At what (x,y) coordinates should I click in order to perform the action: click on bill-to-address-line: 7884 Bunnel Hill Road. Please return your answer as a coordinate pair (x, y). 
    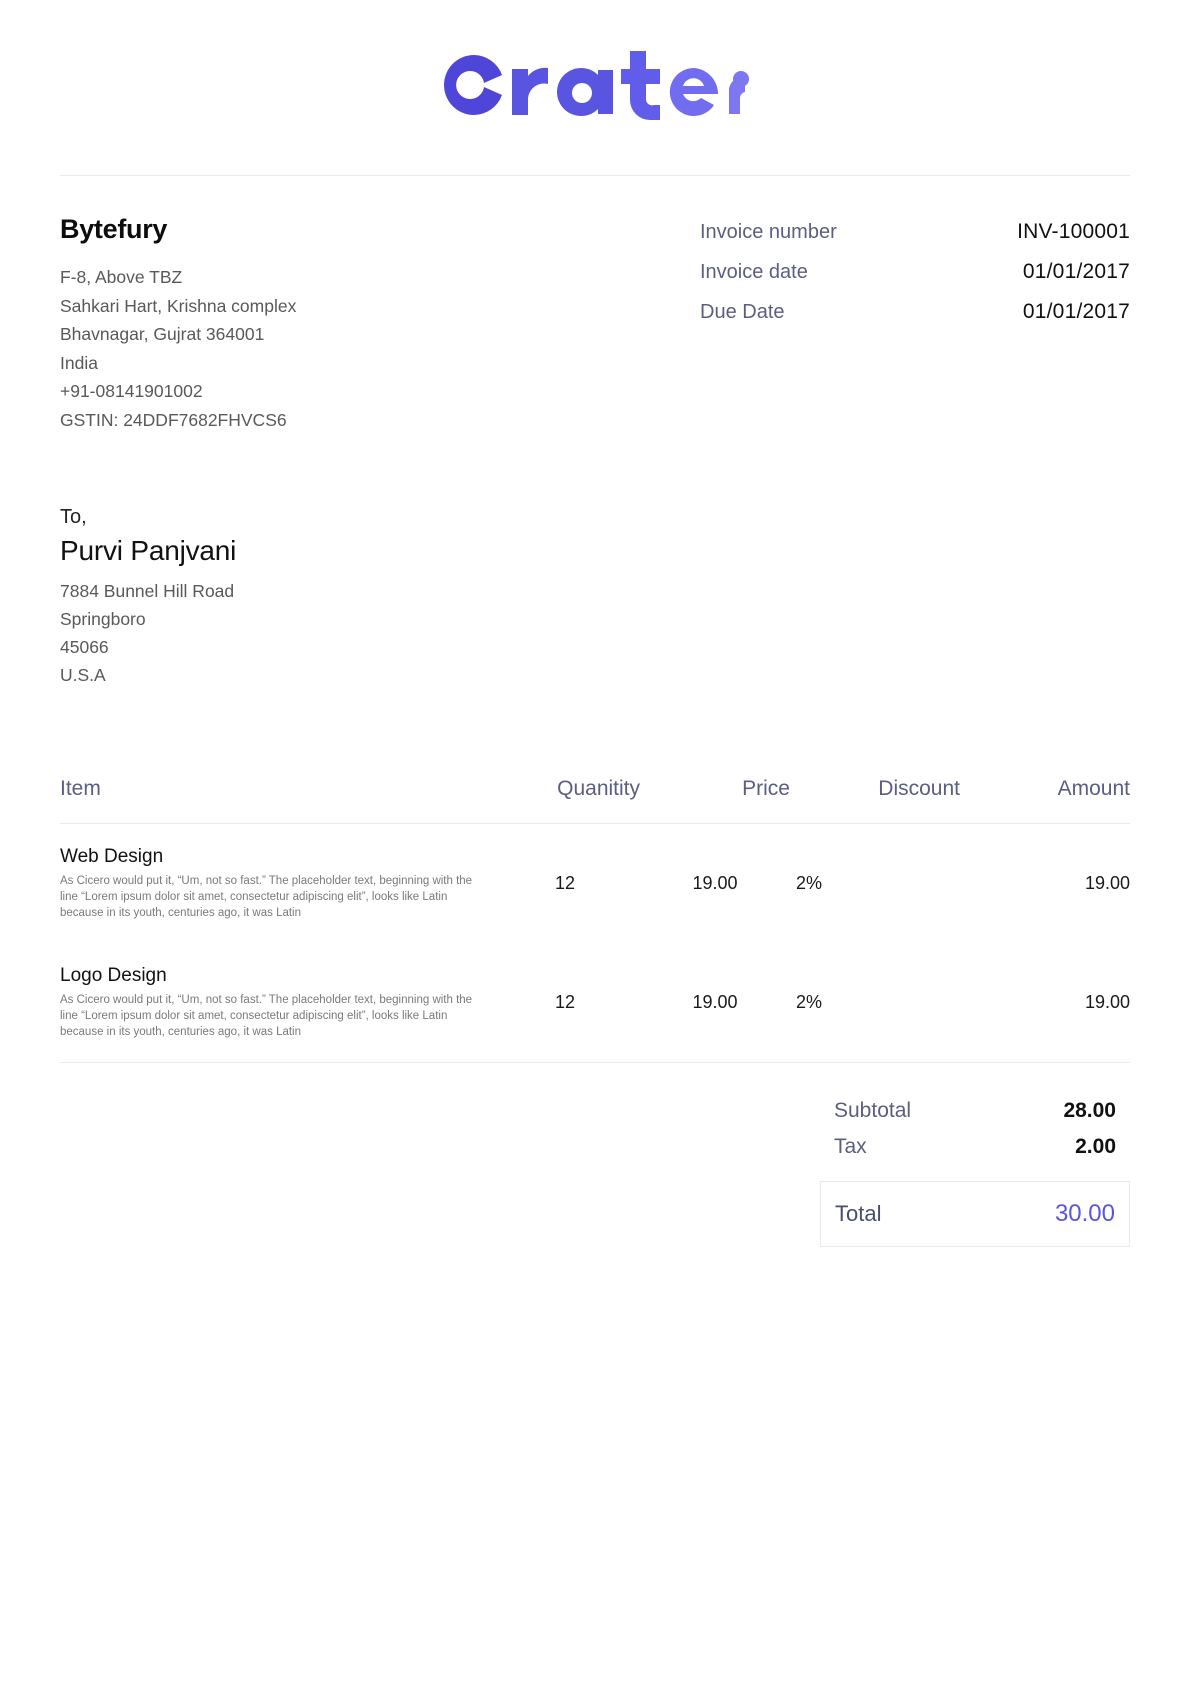
    Looking at the image, I should click on (147, 591).